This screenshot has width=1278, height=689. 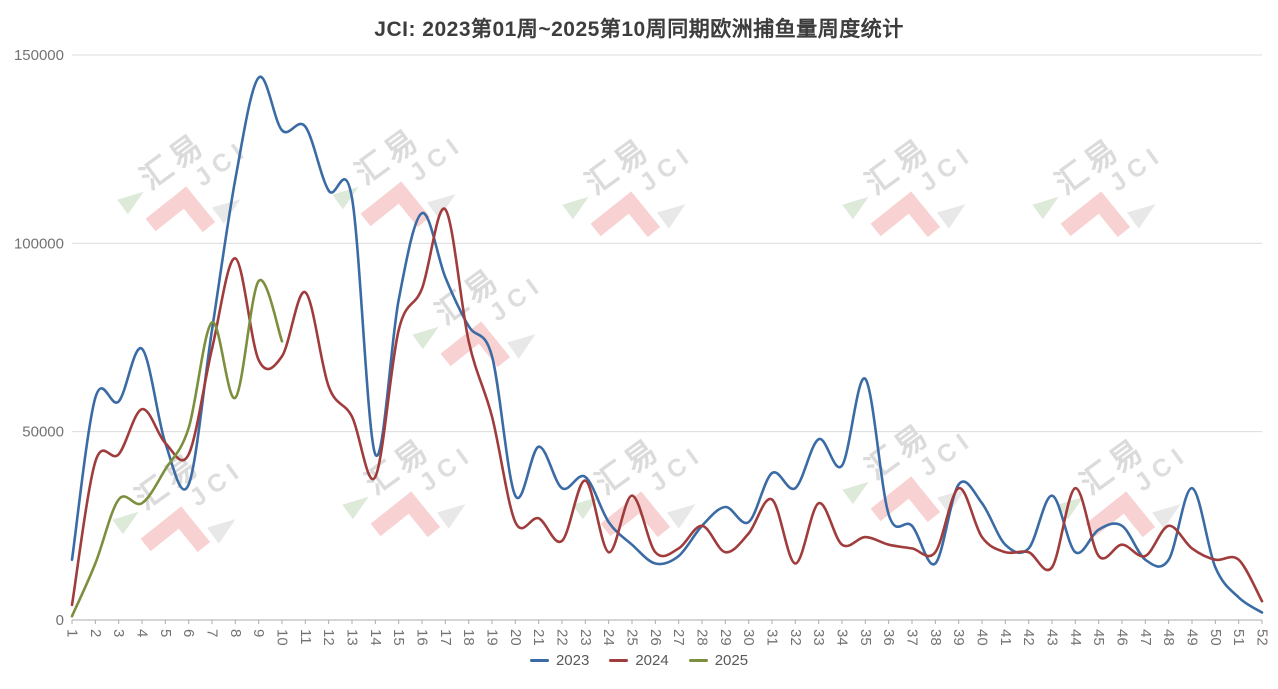 What do you see at coordinates (539, 660) in the screenshot?
I see `legend-swatch-2023` at bounding box center [539, 660].